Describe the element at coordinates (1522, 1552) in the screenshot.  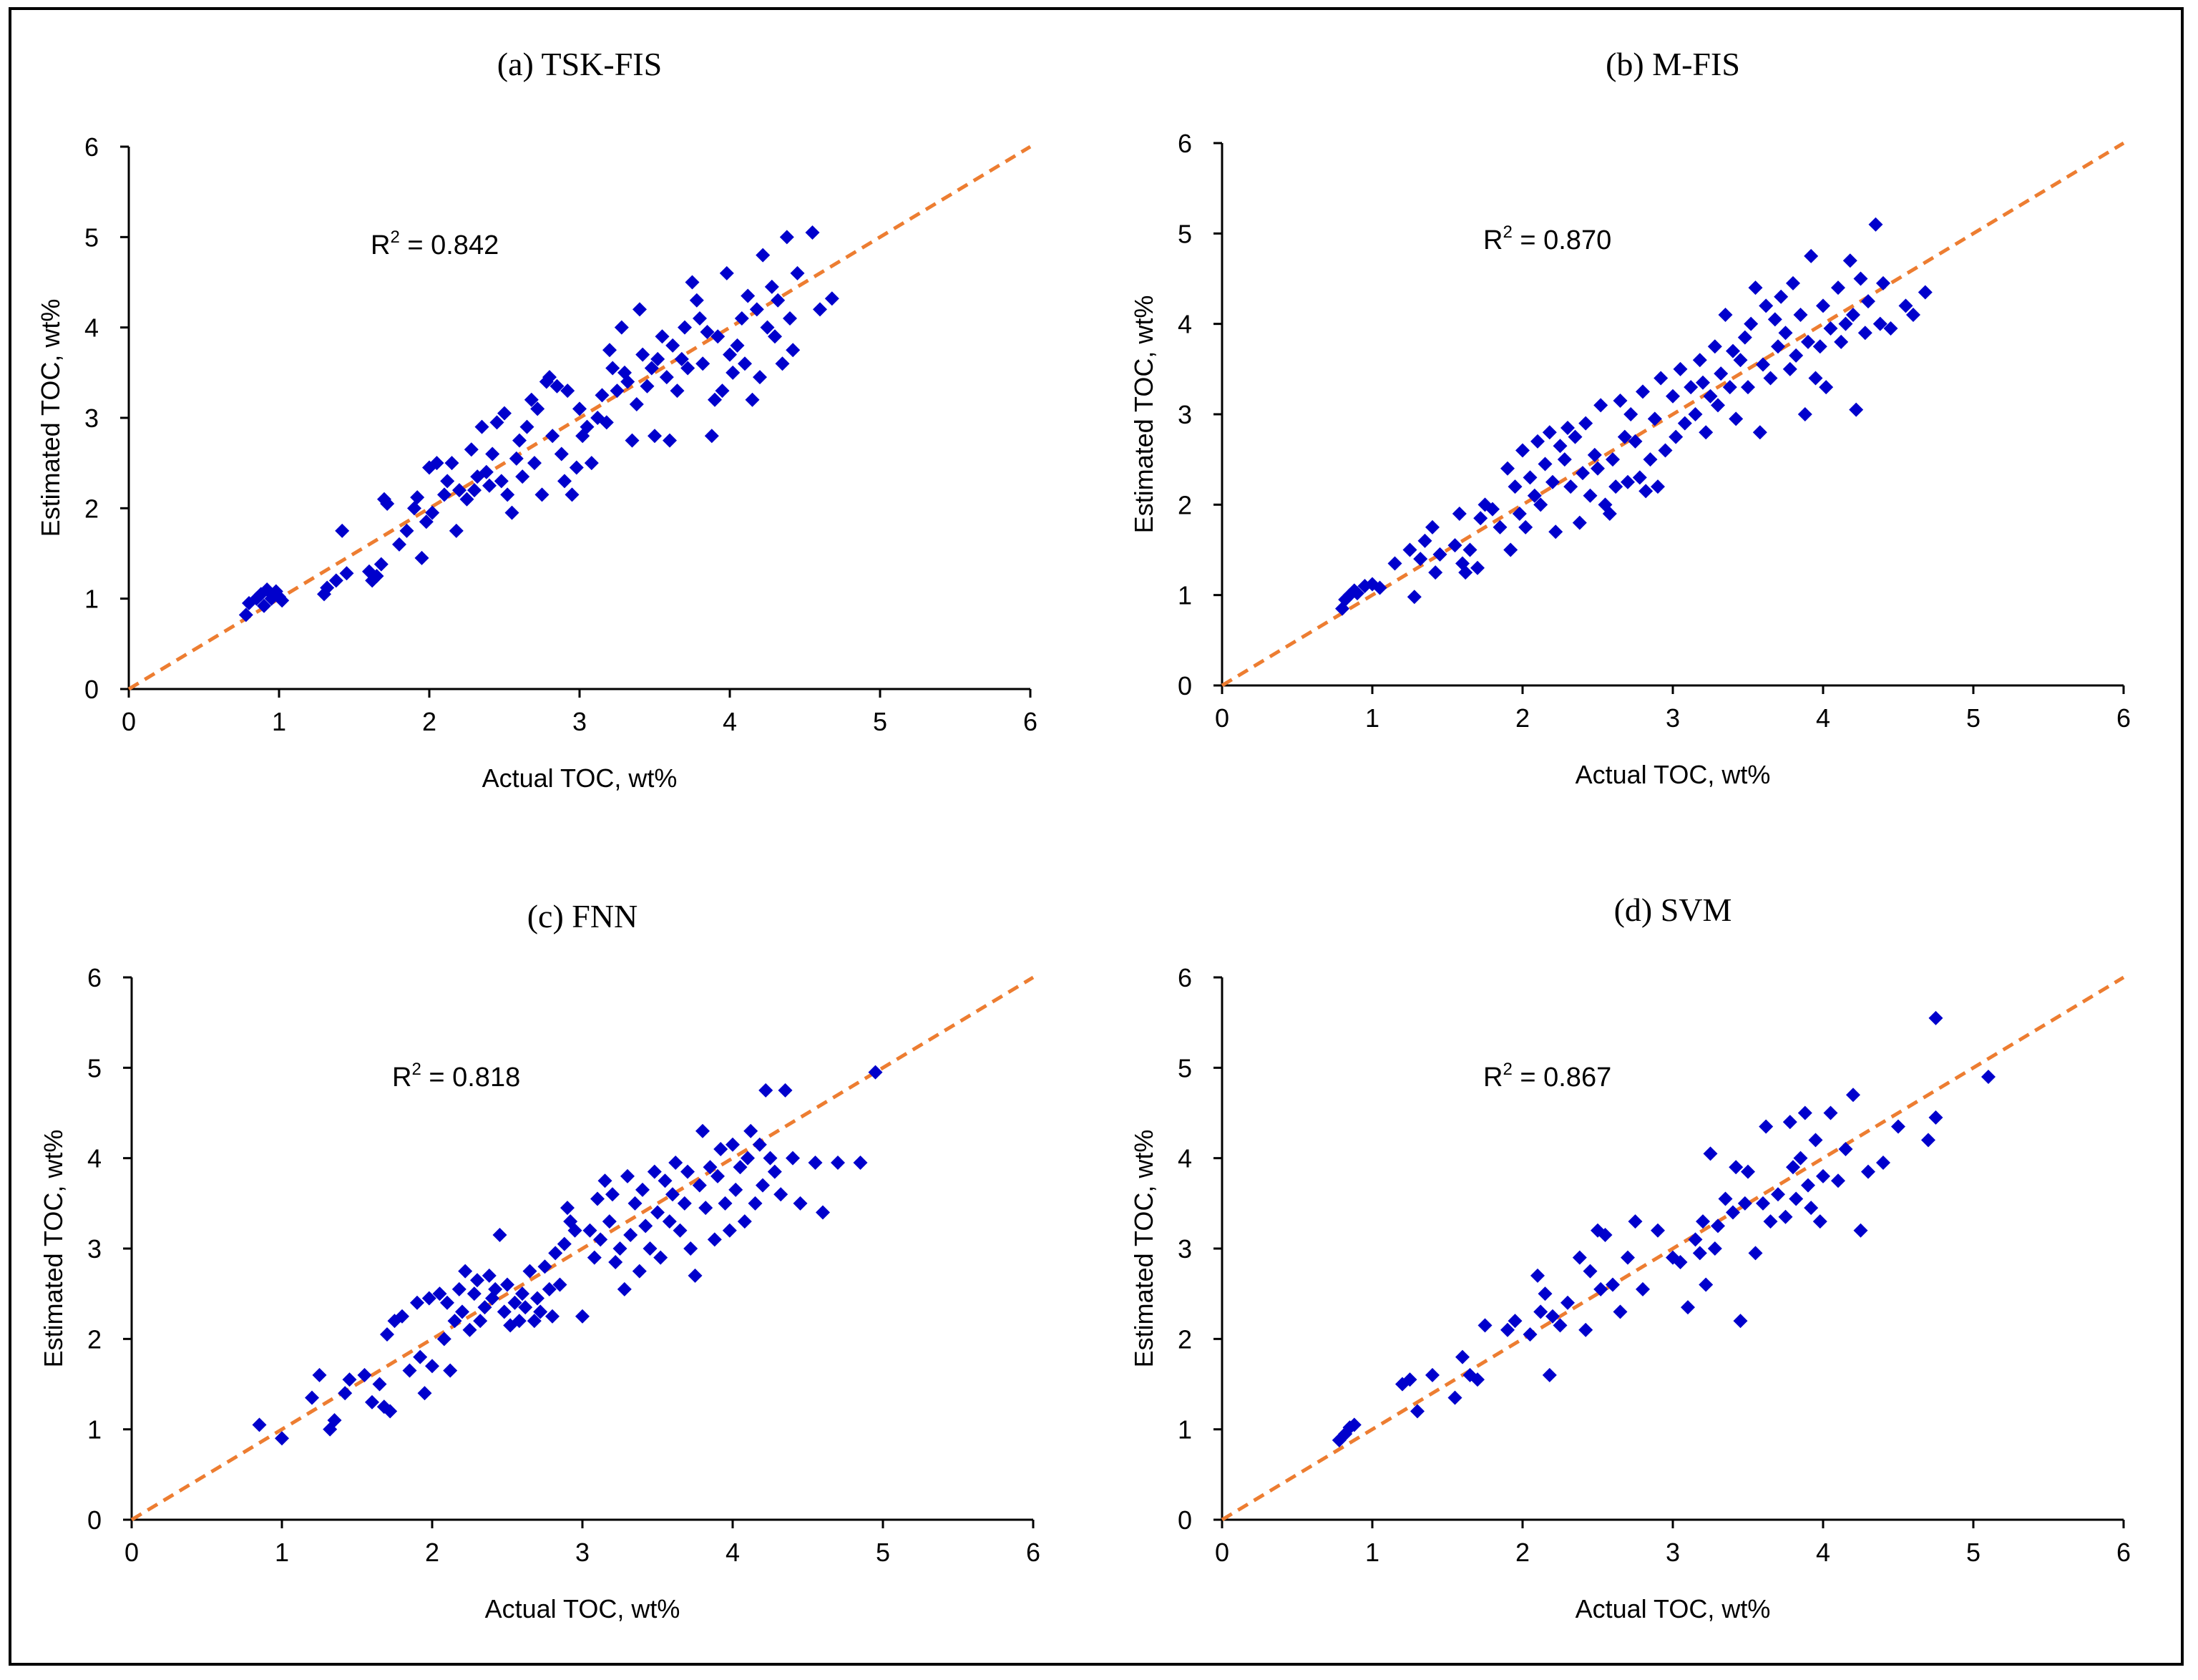
I see `x-tick-label: 2` at that location.